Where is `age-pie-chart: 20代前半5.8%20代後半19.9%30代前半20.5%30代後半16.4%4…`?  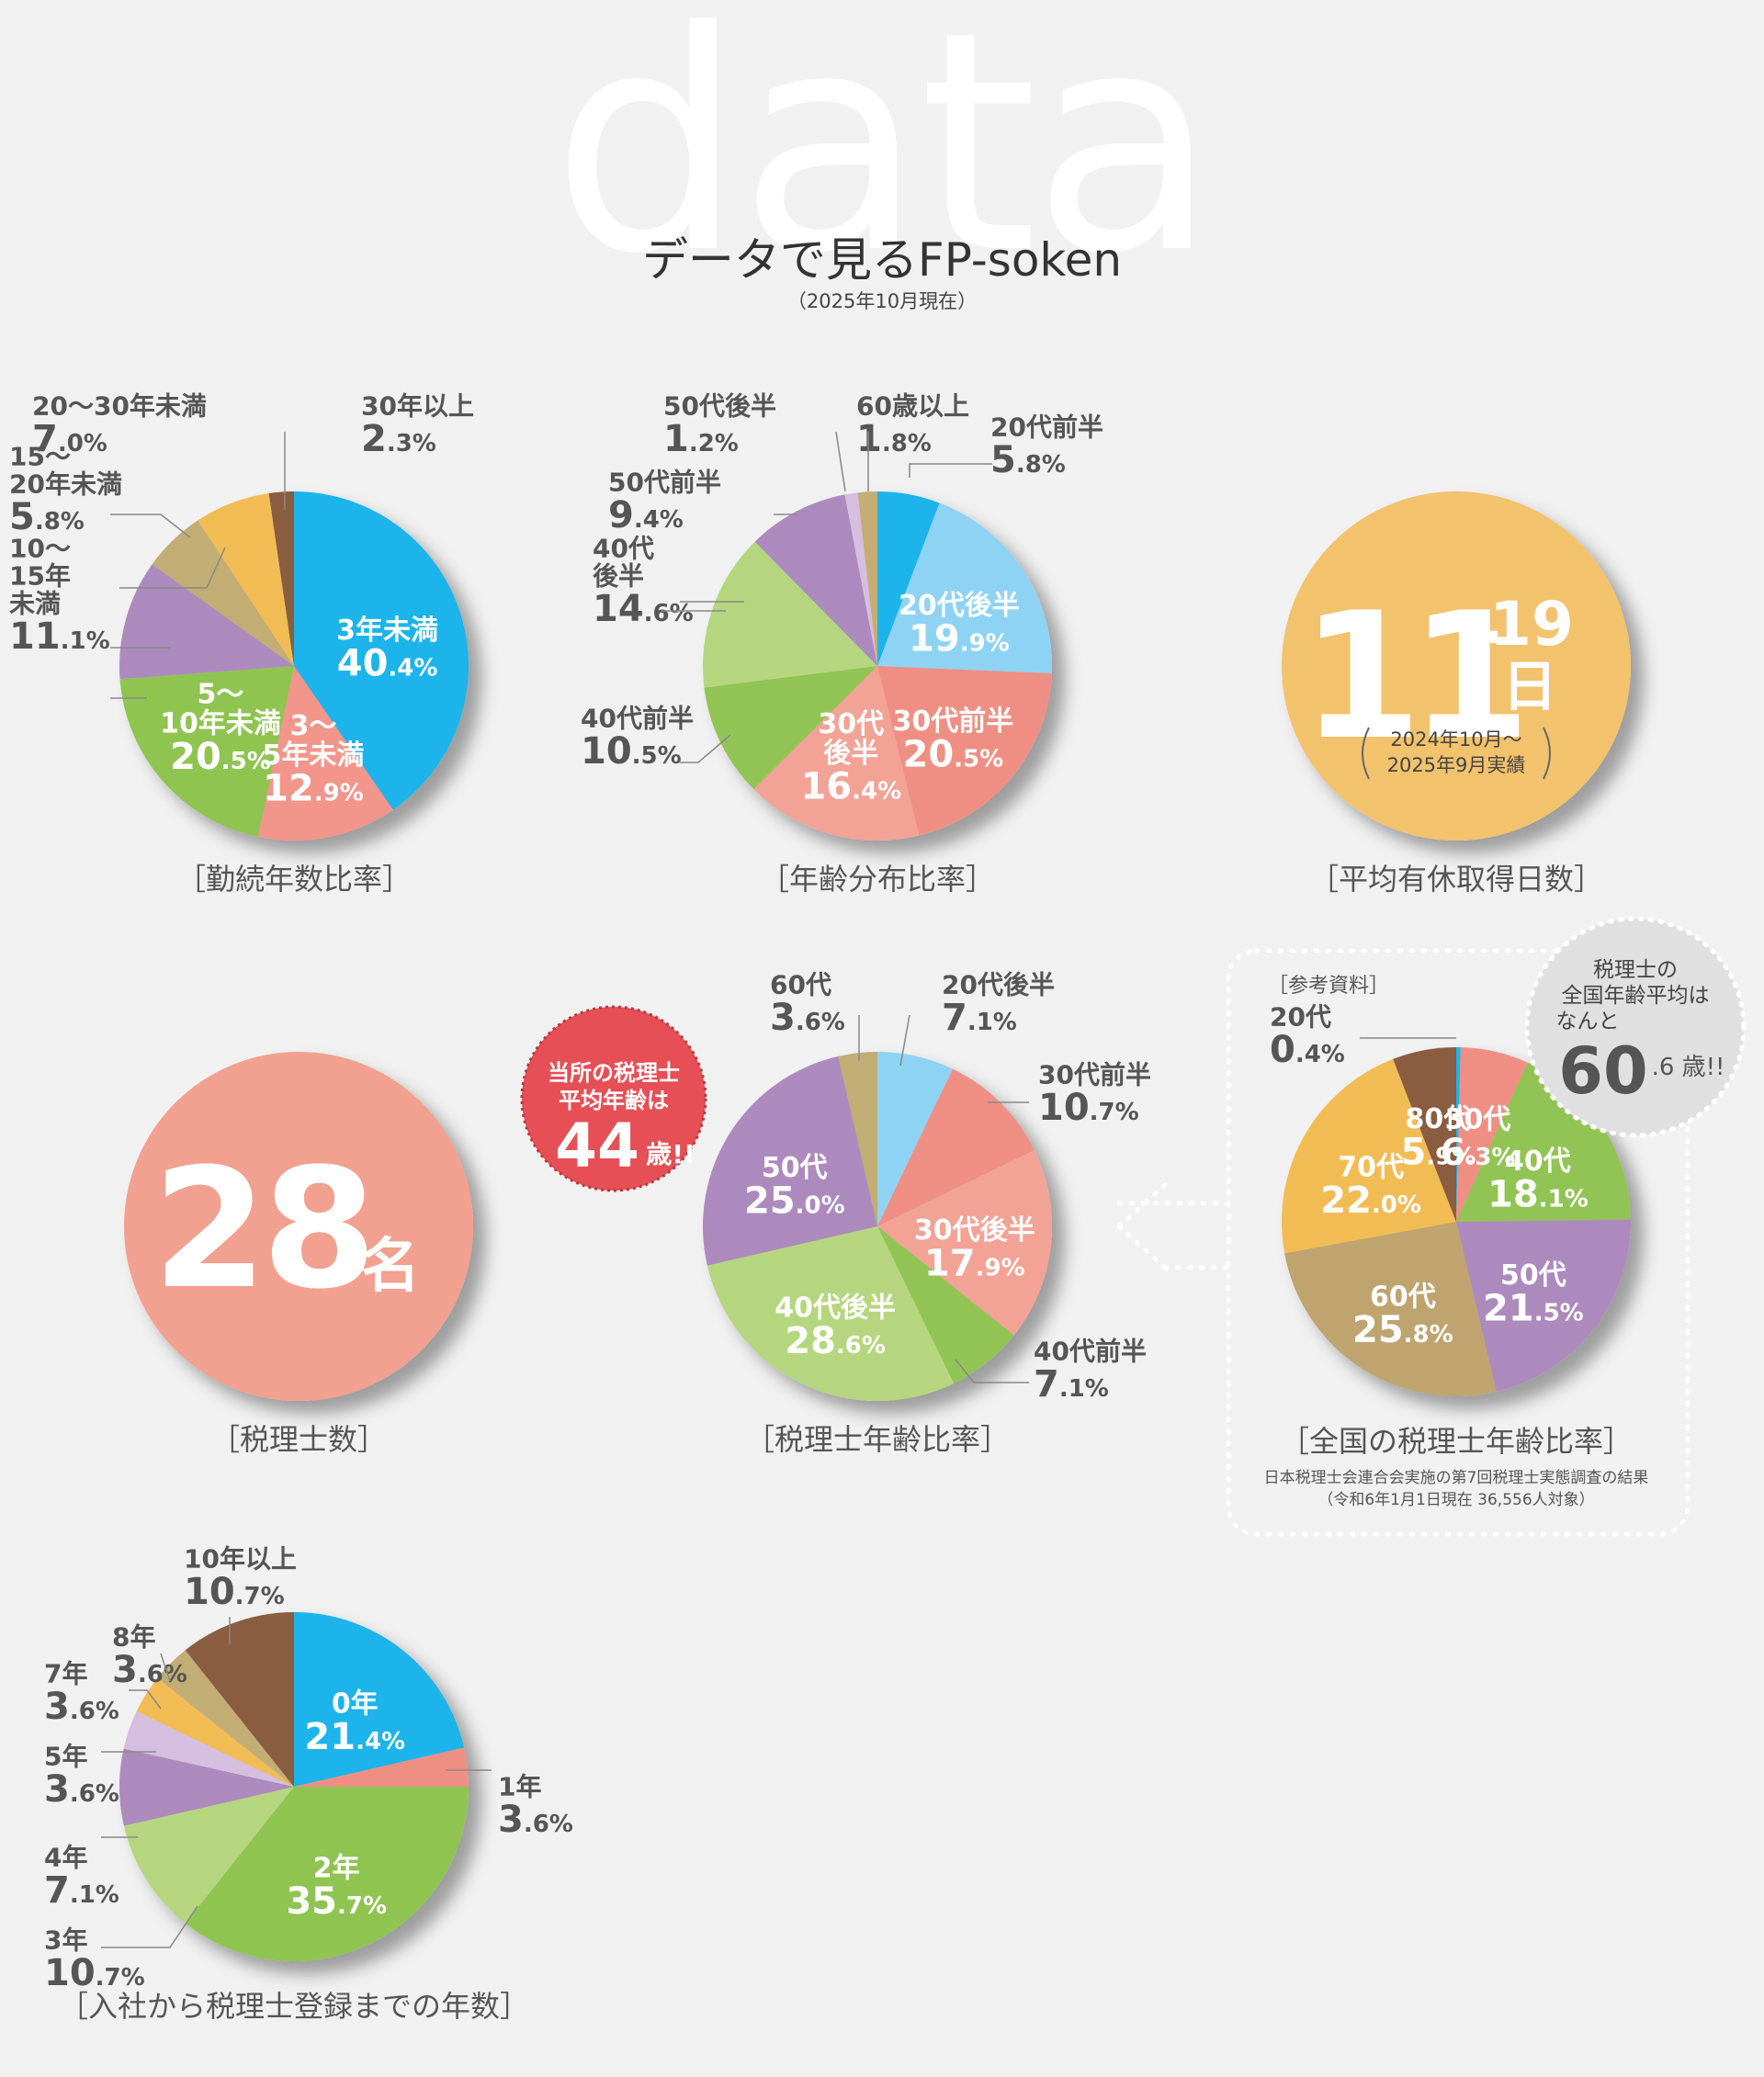
age-pie-chart: 20代前半5.8%20代後半19.9%30代前半20.5%30代後半16.4%4… is located at coordinates (842, 616).